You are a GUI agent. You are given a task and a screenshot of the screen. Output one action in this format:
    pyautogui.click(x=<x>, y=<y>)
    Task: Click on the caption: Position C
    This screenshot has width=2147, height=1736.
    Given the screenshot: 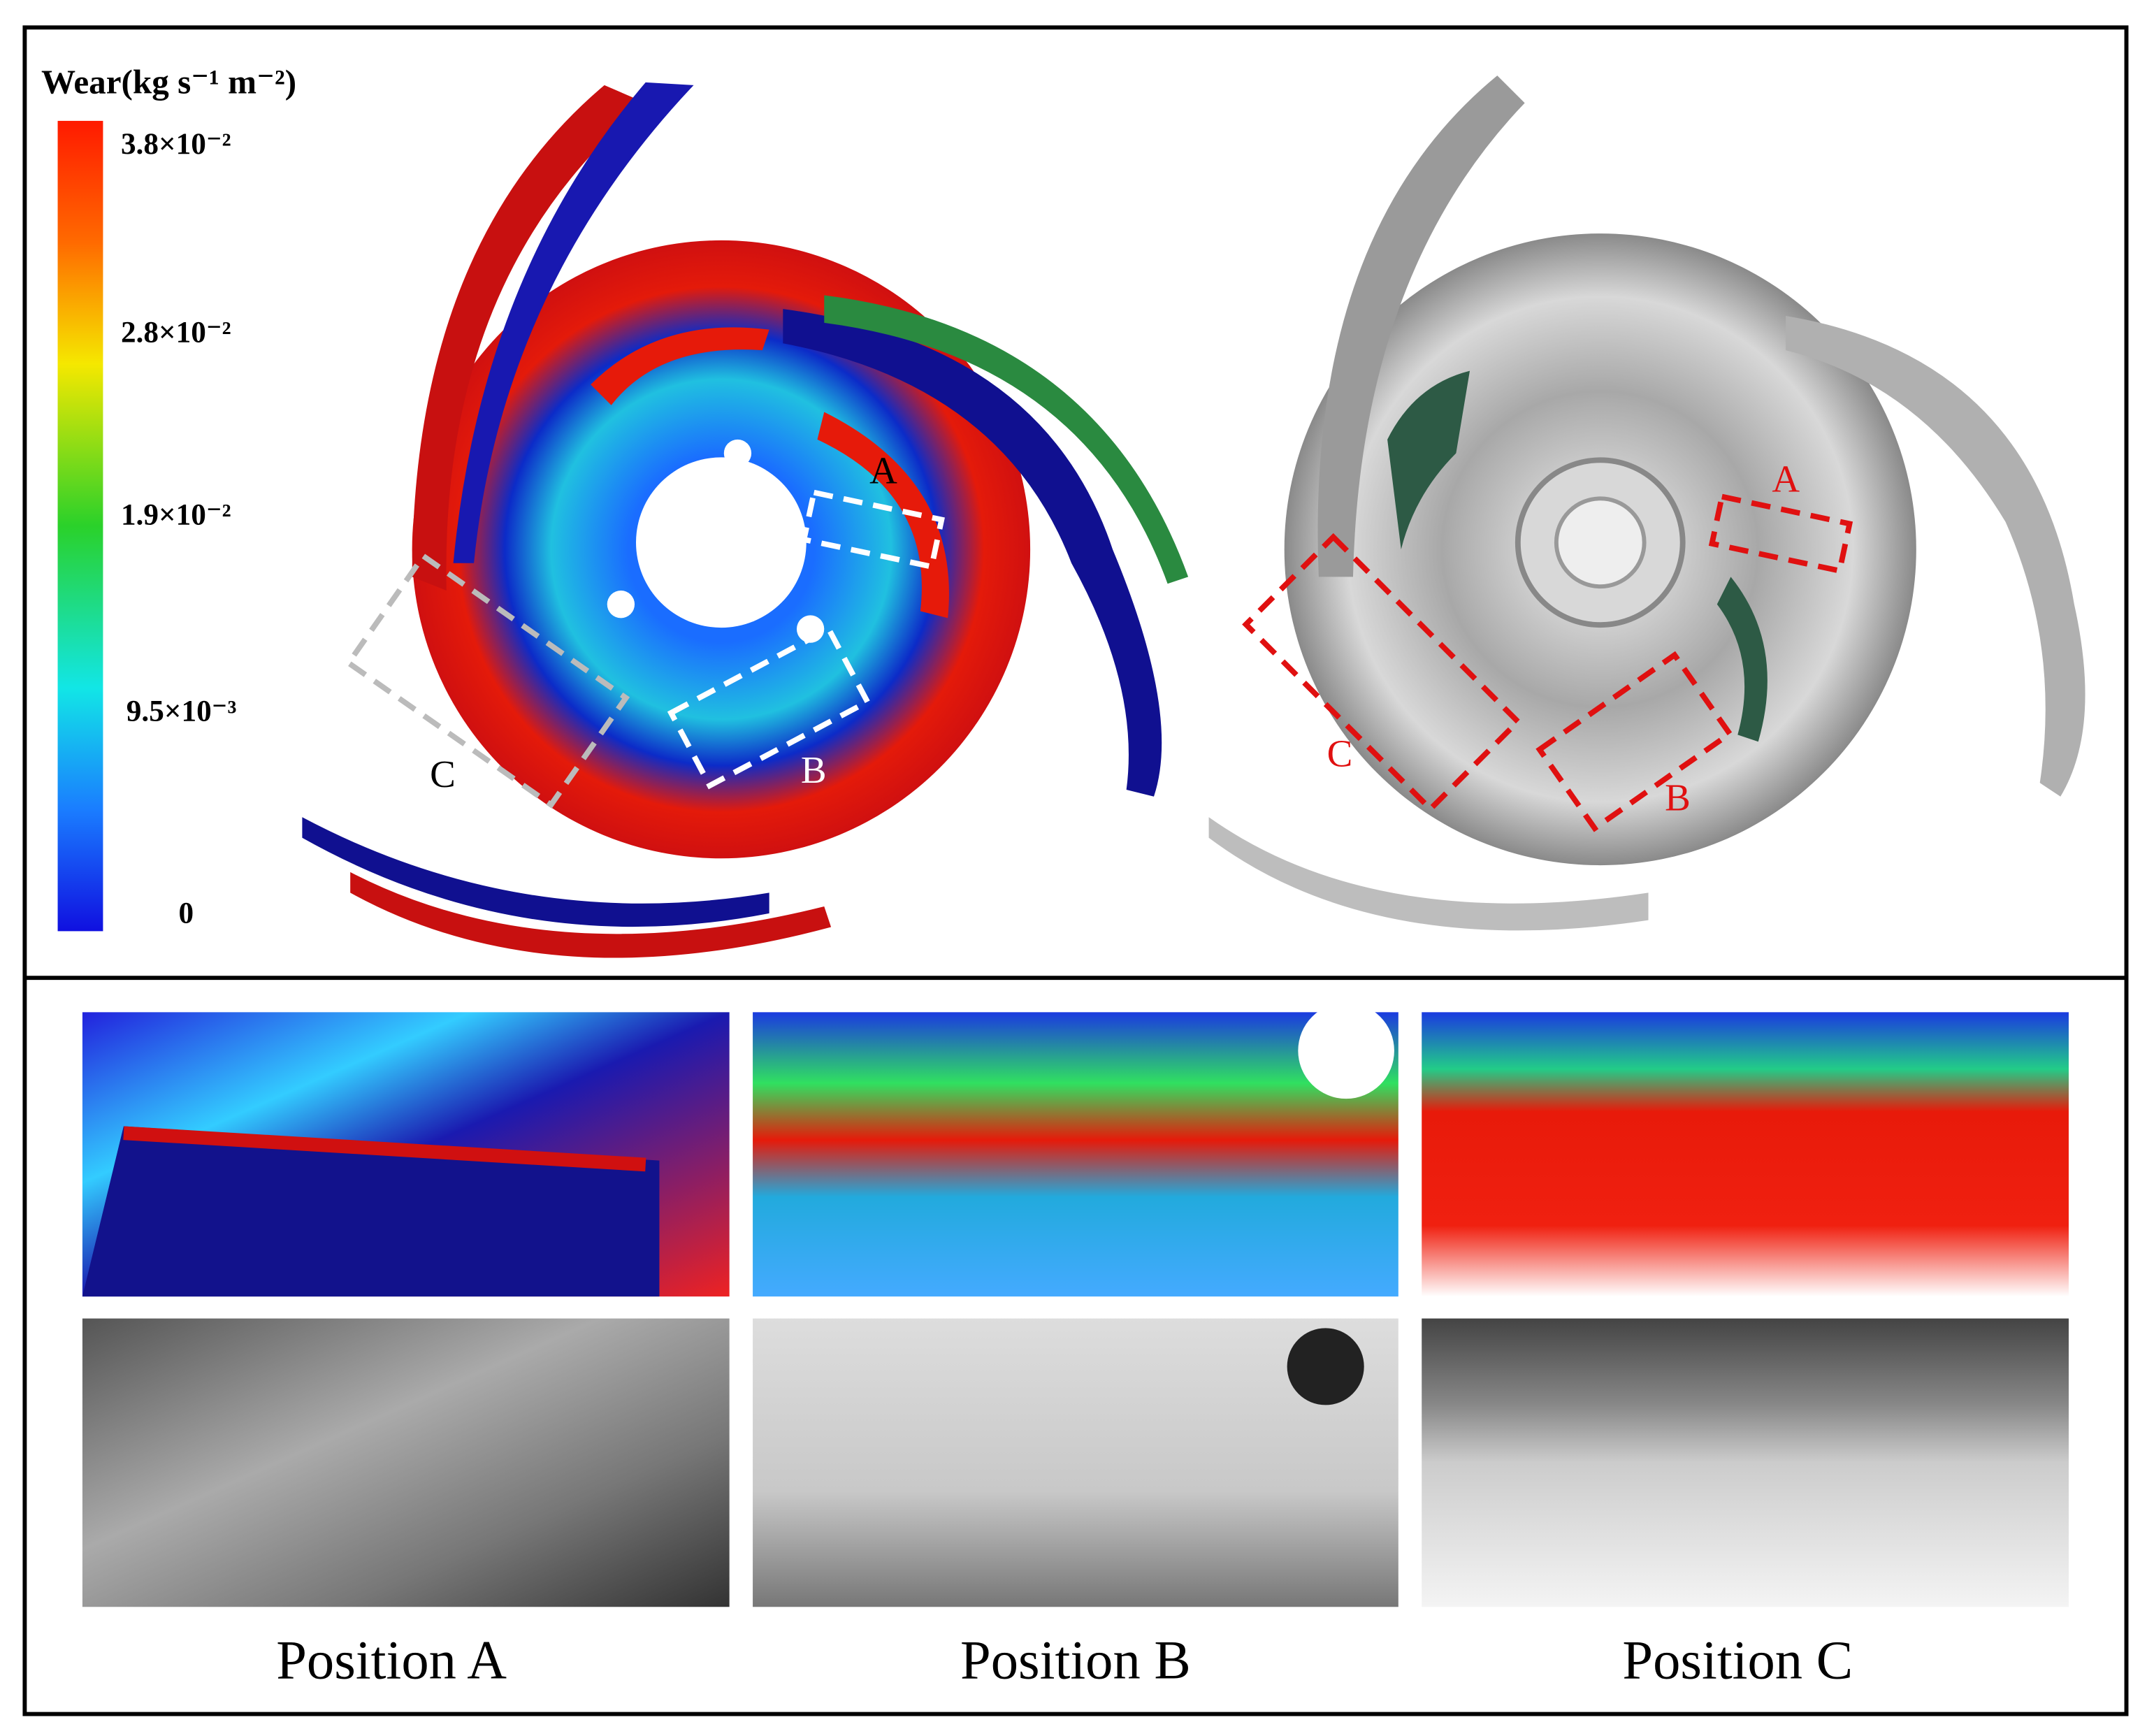 What is the action you would take?
    pyautogui.click(x=1737, y=1660)
    